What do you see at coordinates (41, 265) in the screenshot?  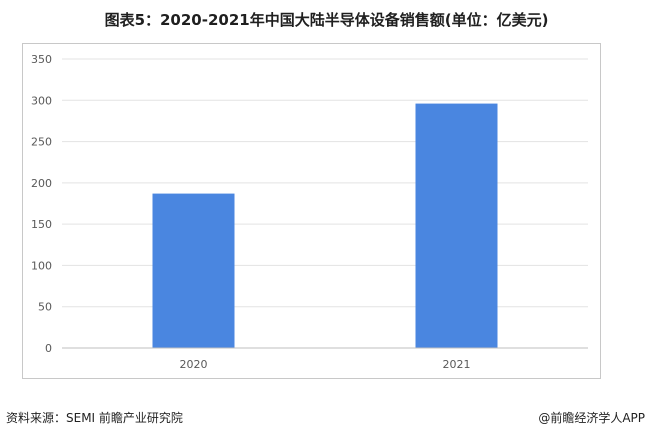 I see `y-tick-label: 100` at bounding box center [41, 265].